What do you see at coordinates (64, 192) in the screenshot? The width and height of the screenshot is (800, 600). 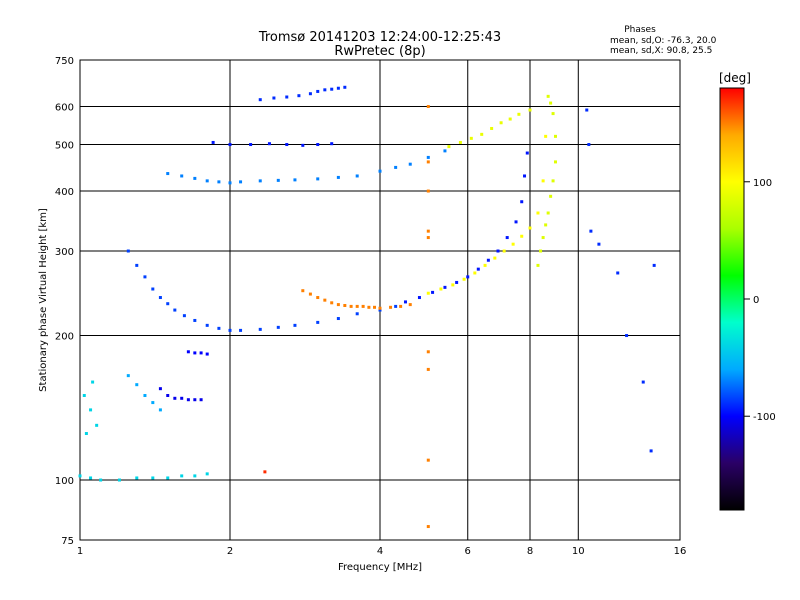 I see `y-tick-label: 400` at bounding box center [64, 192].